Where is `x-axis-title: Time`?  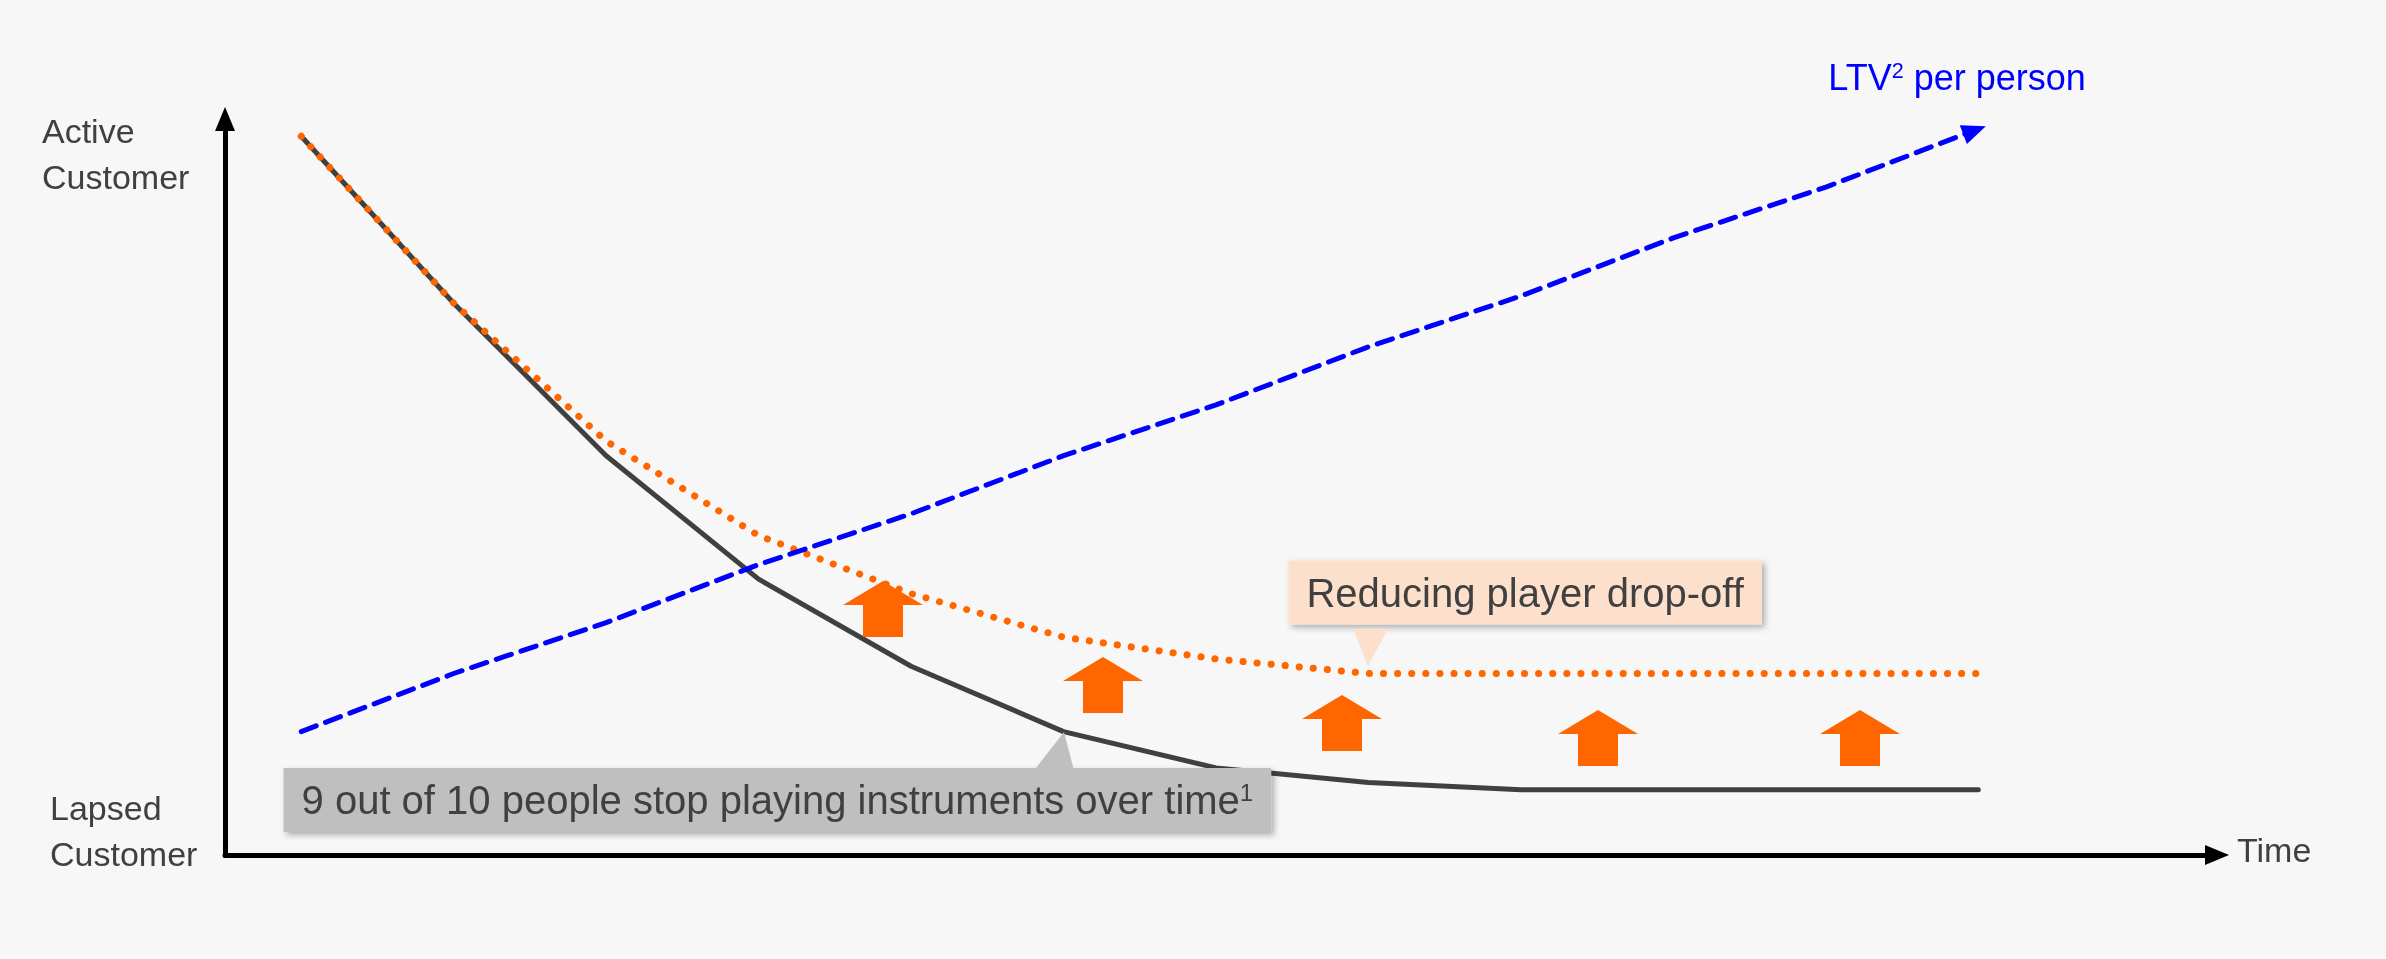 x-axis-title: Time is located at coordinates (2274, 850).